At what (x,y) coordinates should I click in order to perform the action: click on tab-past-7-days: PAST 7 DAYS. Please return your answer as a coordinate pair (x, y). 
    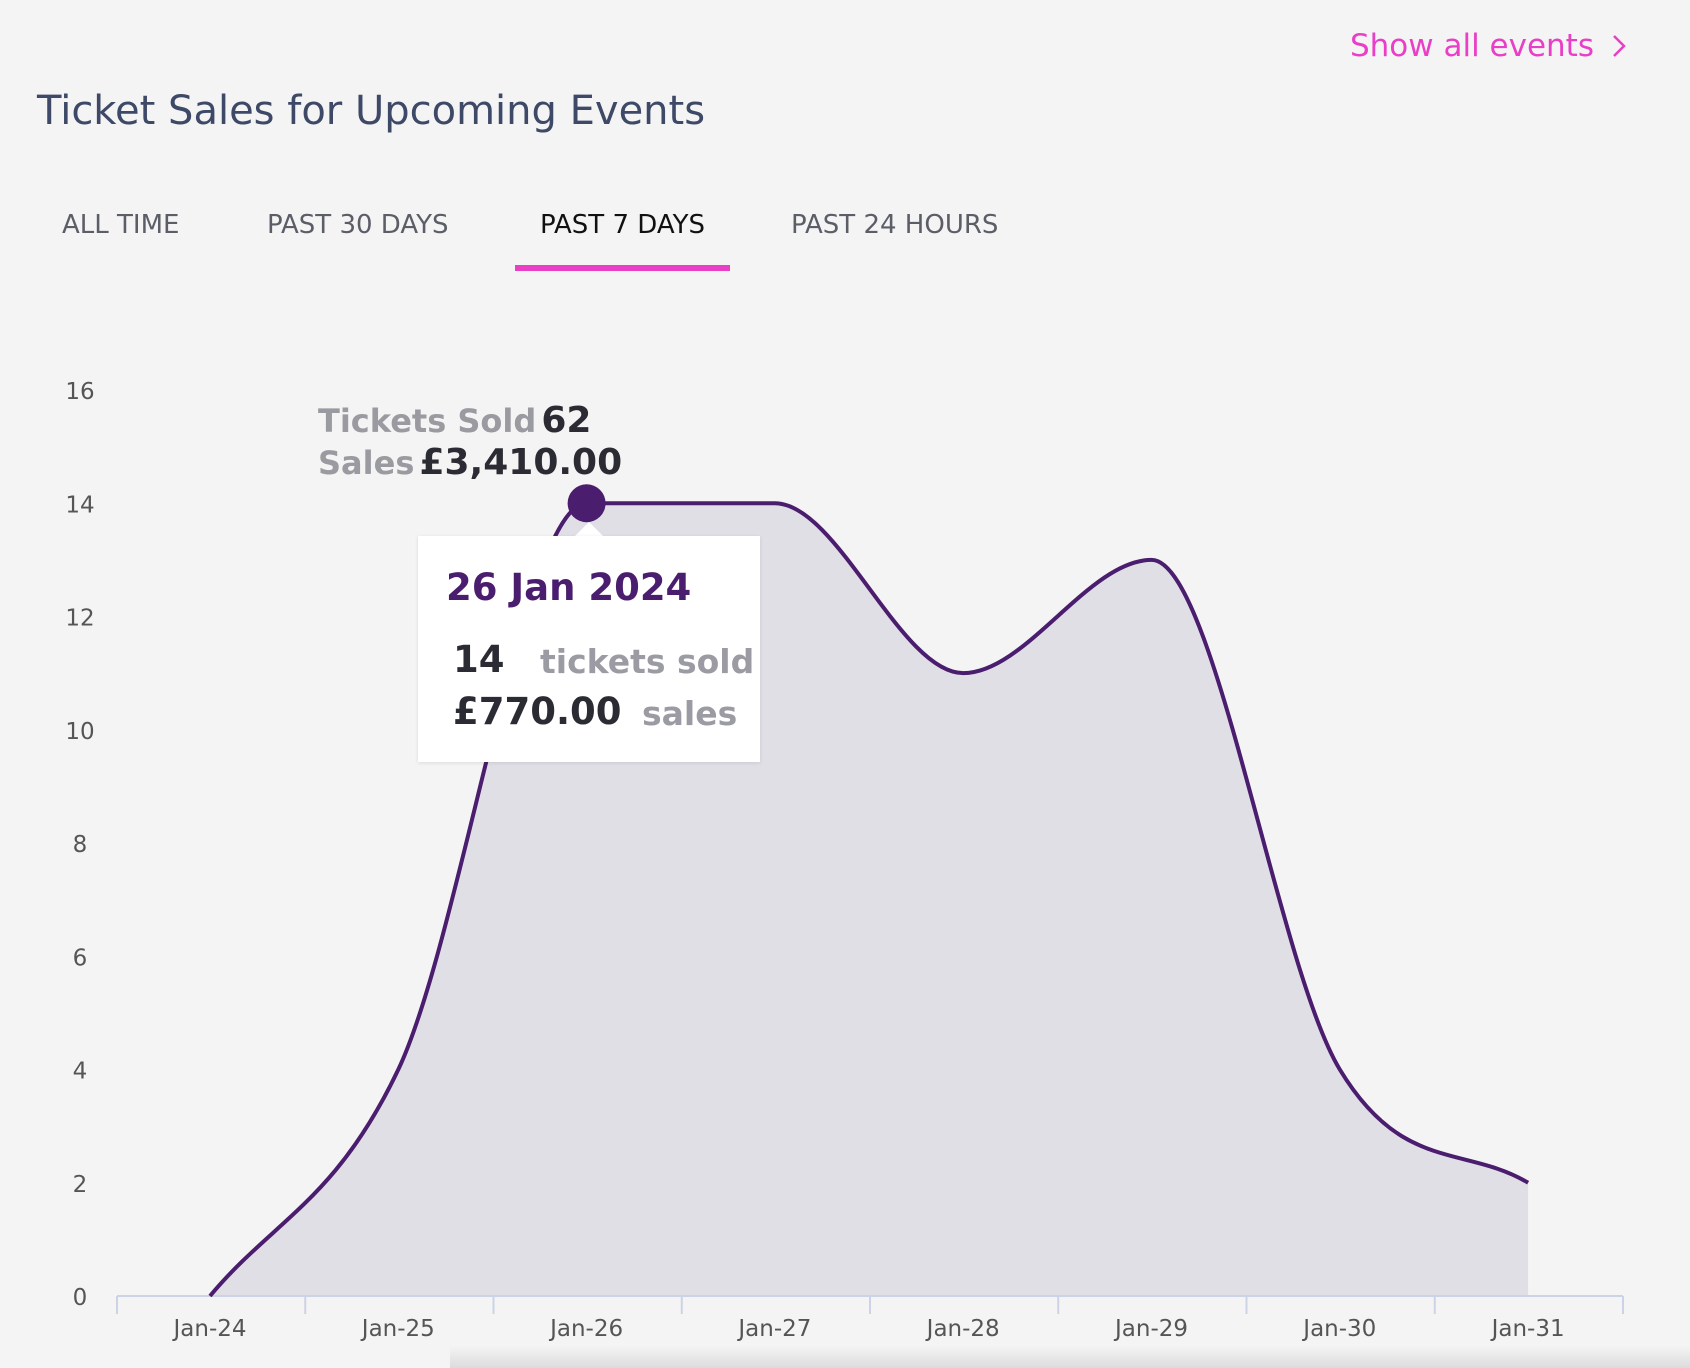
    Looking at the image, I should click on (622, 225).